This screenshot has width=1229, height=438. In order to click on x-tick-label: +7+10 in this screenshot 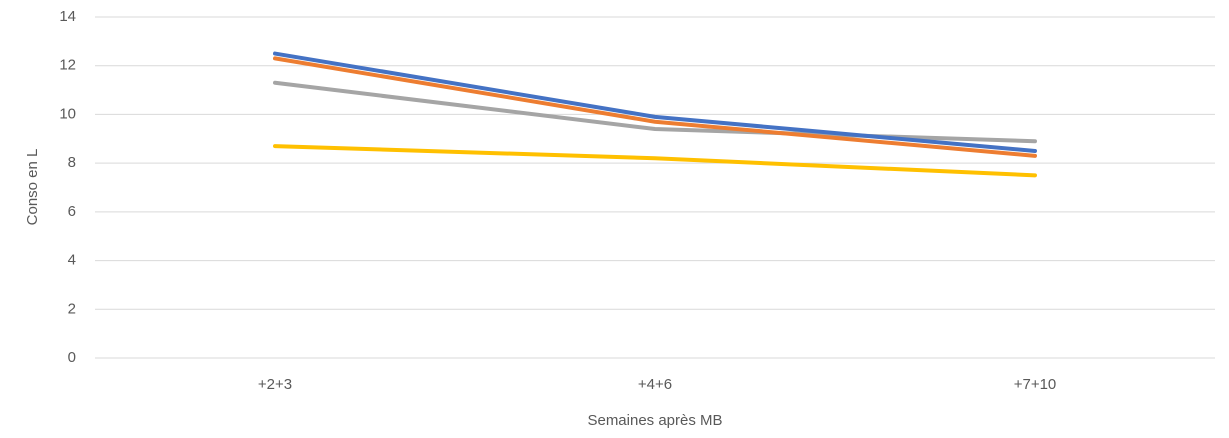, I will do `click(1035, 384)`.